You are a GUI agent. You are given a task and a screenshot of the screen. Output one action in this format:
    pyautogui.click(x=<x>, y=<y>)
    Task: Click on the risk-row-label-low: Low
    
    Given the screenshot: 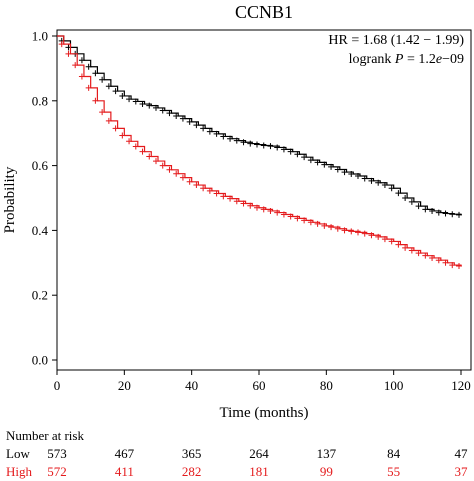 What is the action you would take?
    pyautogui.click(x=18, y=453)
    